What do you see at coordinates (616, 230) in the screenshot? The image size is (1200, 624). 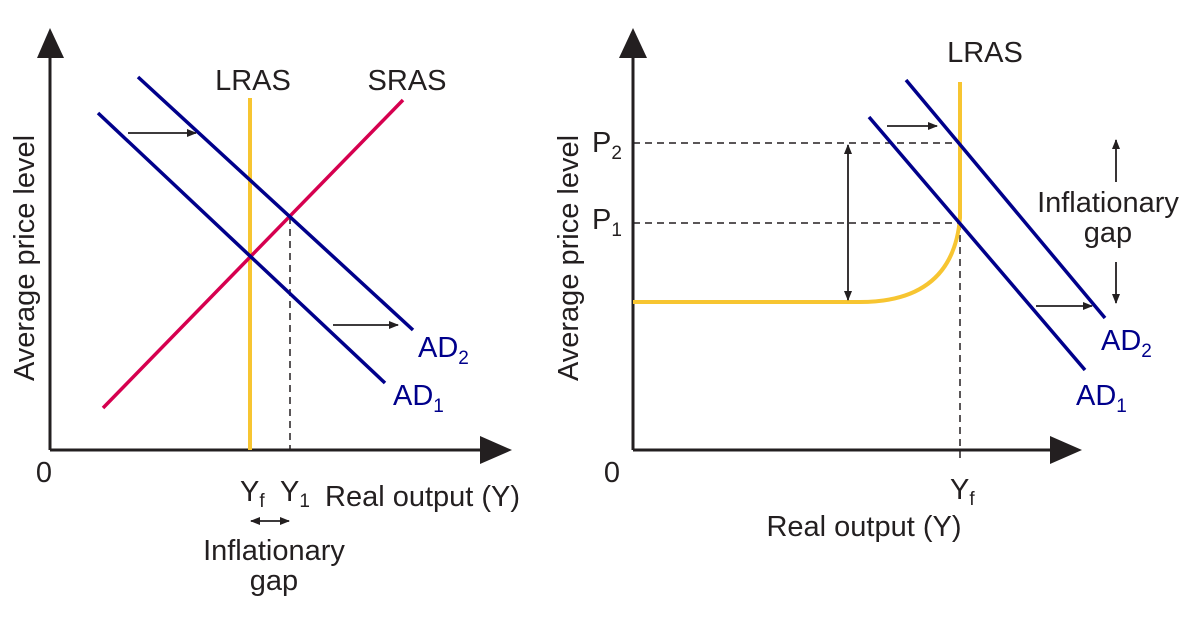 I see `right-p1-sub: 1` at bounding box center [616, 230].